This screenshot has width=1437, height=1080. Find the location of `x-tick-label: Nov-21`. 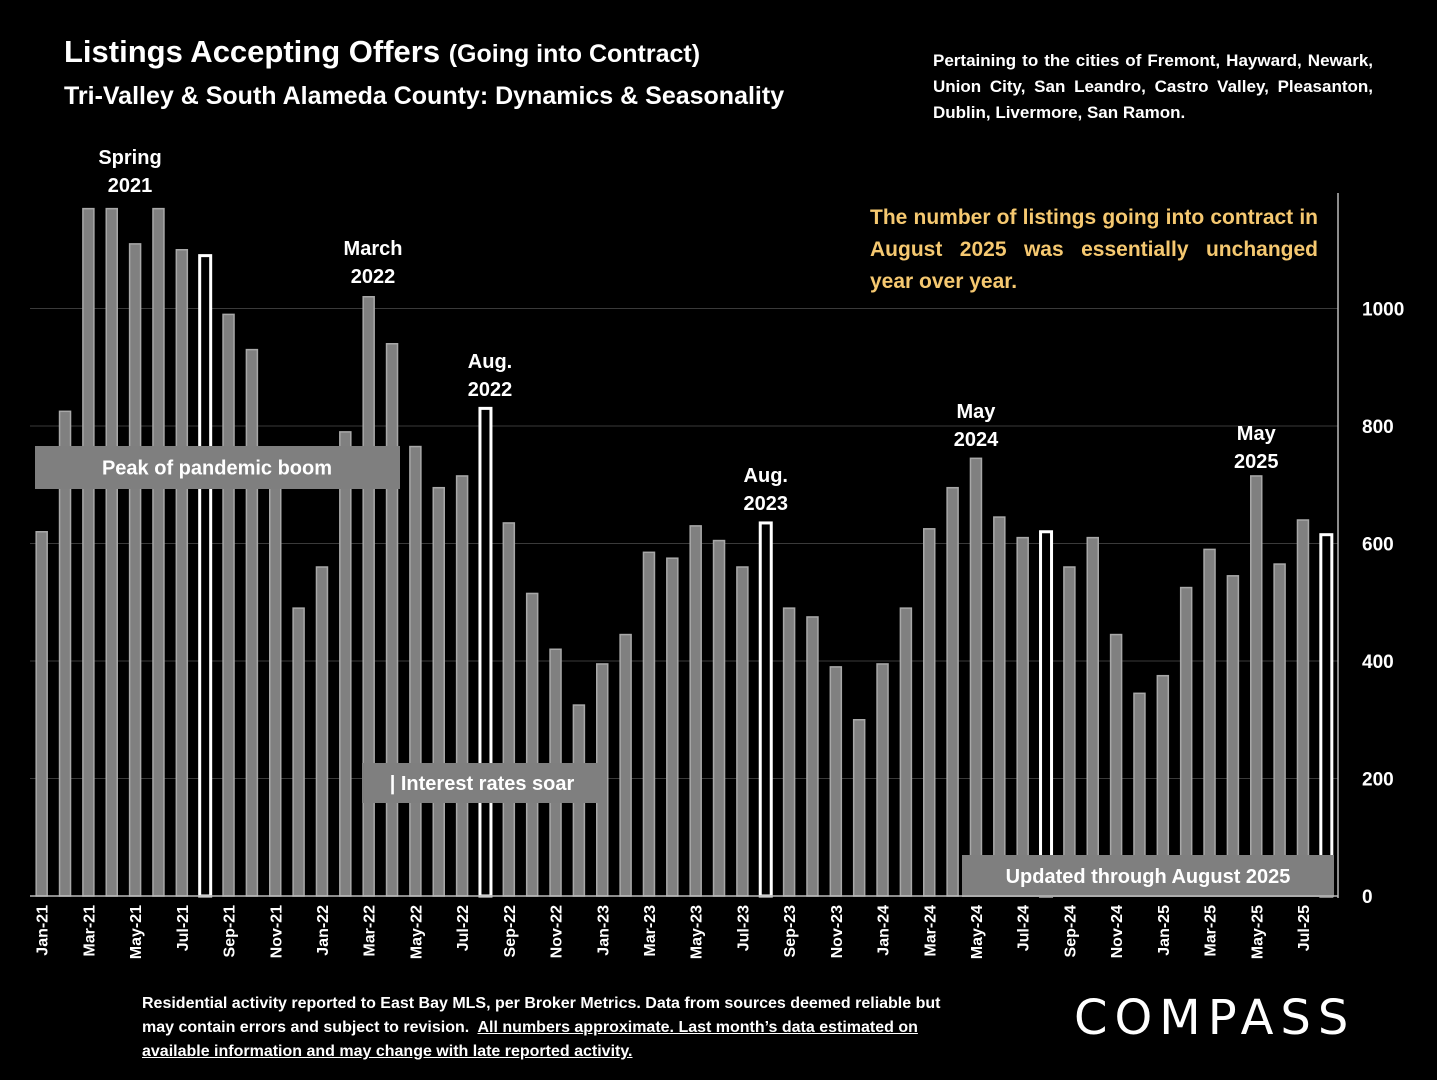

x-tick-label: Nov-21 is located at coordinates (276, 931).